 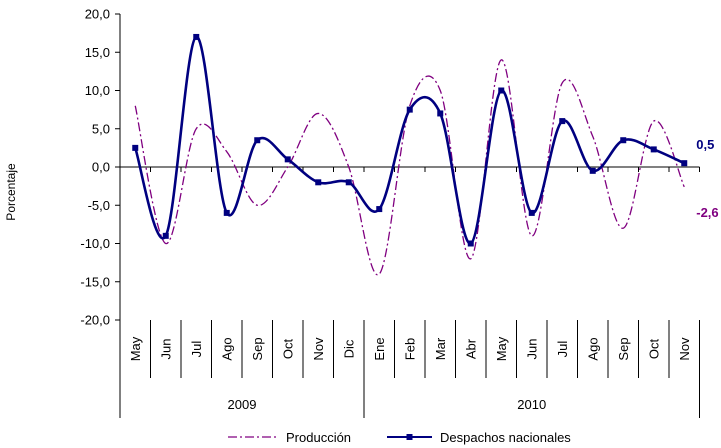 I want to click on y-axis-ticks, so click(x=118, y=167).